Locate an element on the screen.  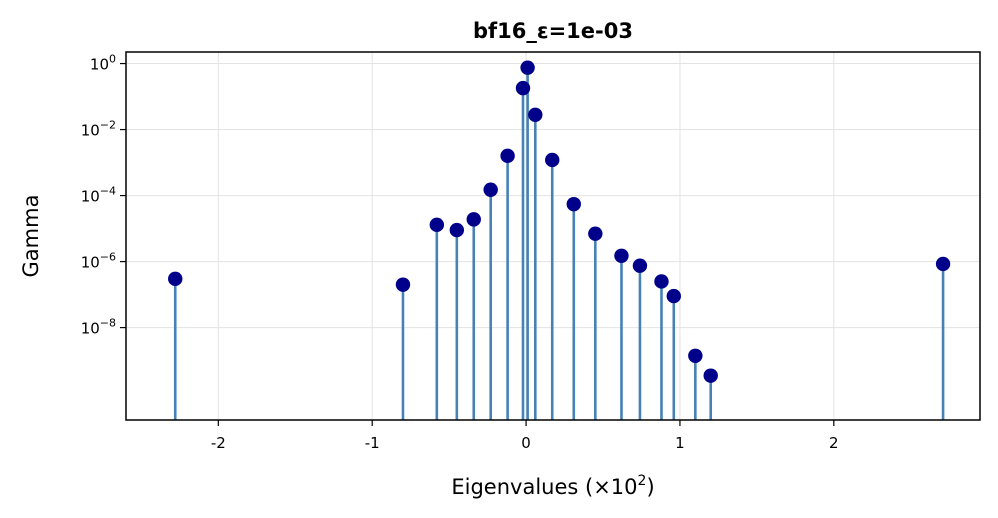
chart-title: bf16_ε=1e-03 is located at coordinates (553, 31).